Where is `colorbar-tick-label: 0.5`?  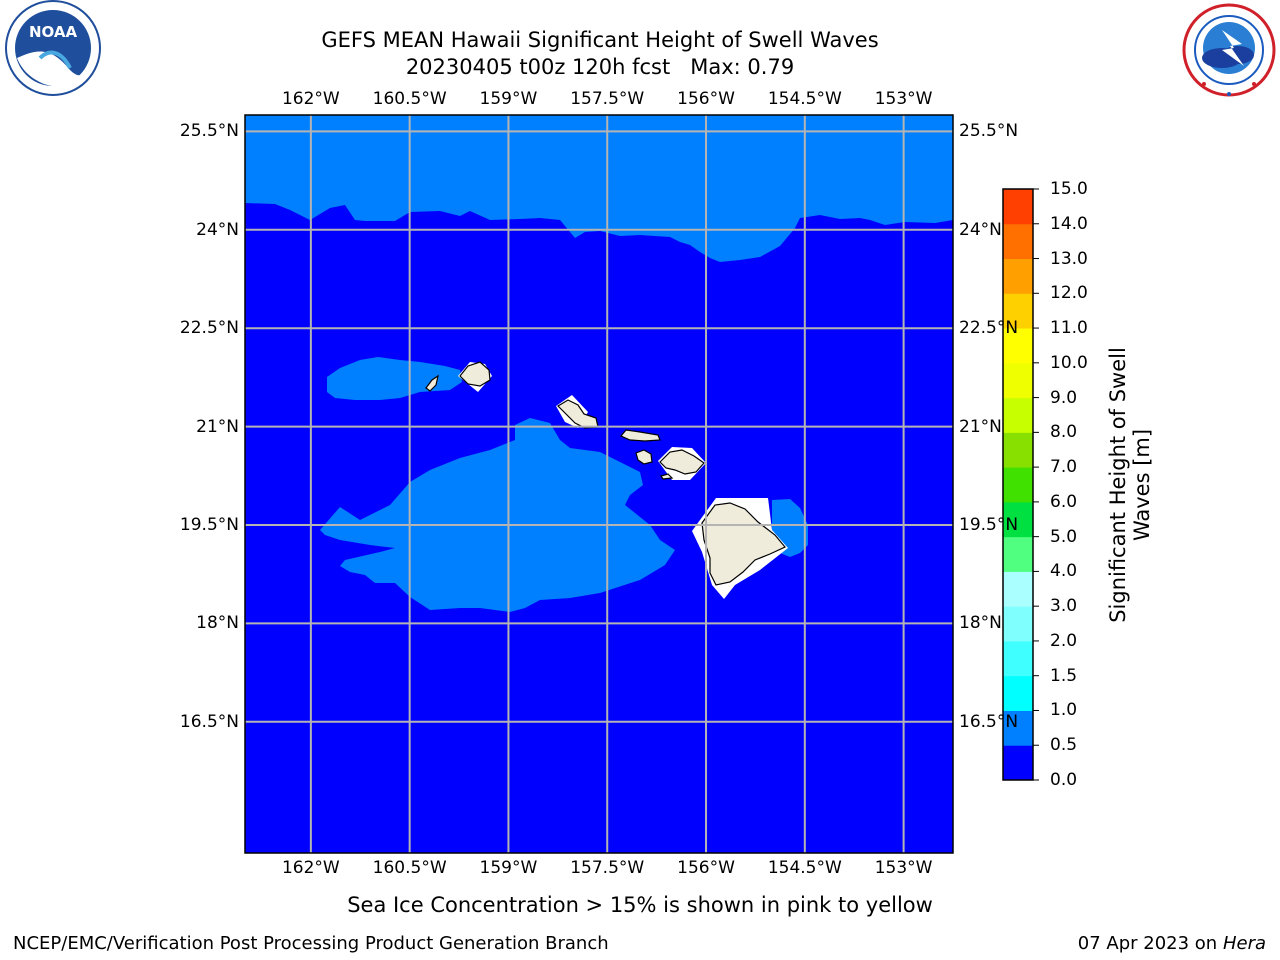 colorbar-tick-label: 0.5 is located at coordinates (1064, 745).